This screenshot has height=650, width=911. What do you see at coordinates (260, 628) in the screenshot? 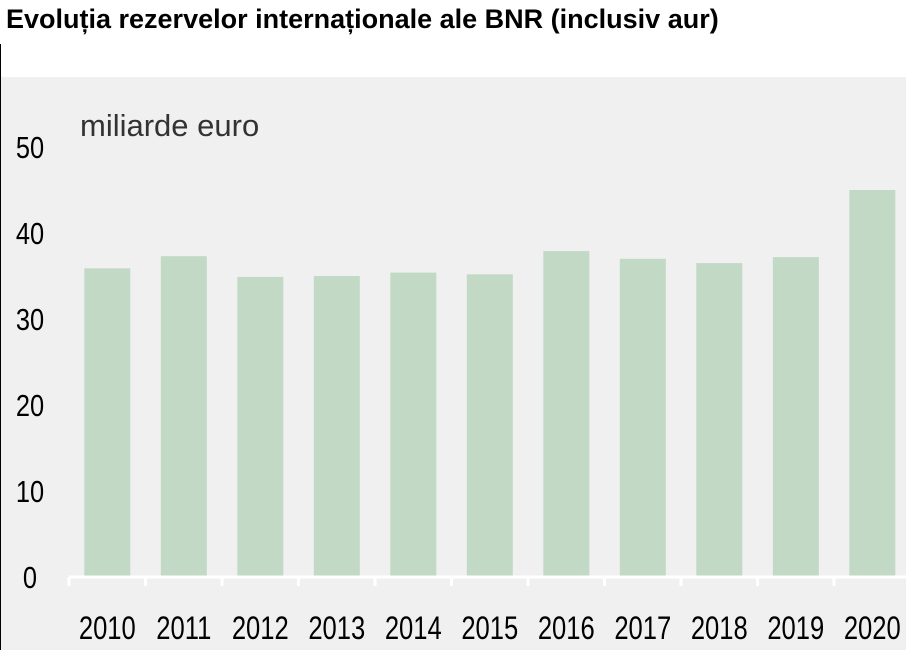
I see `x-tick-label: 2012` at bounding box center [260, 628].